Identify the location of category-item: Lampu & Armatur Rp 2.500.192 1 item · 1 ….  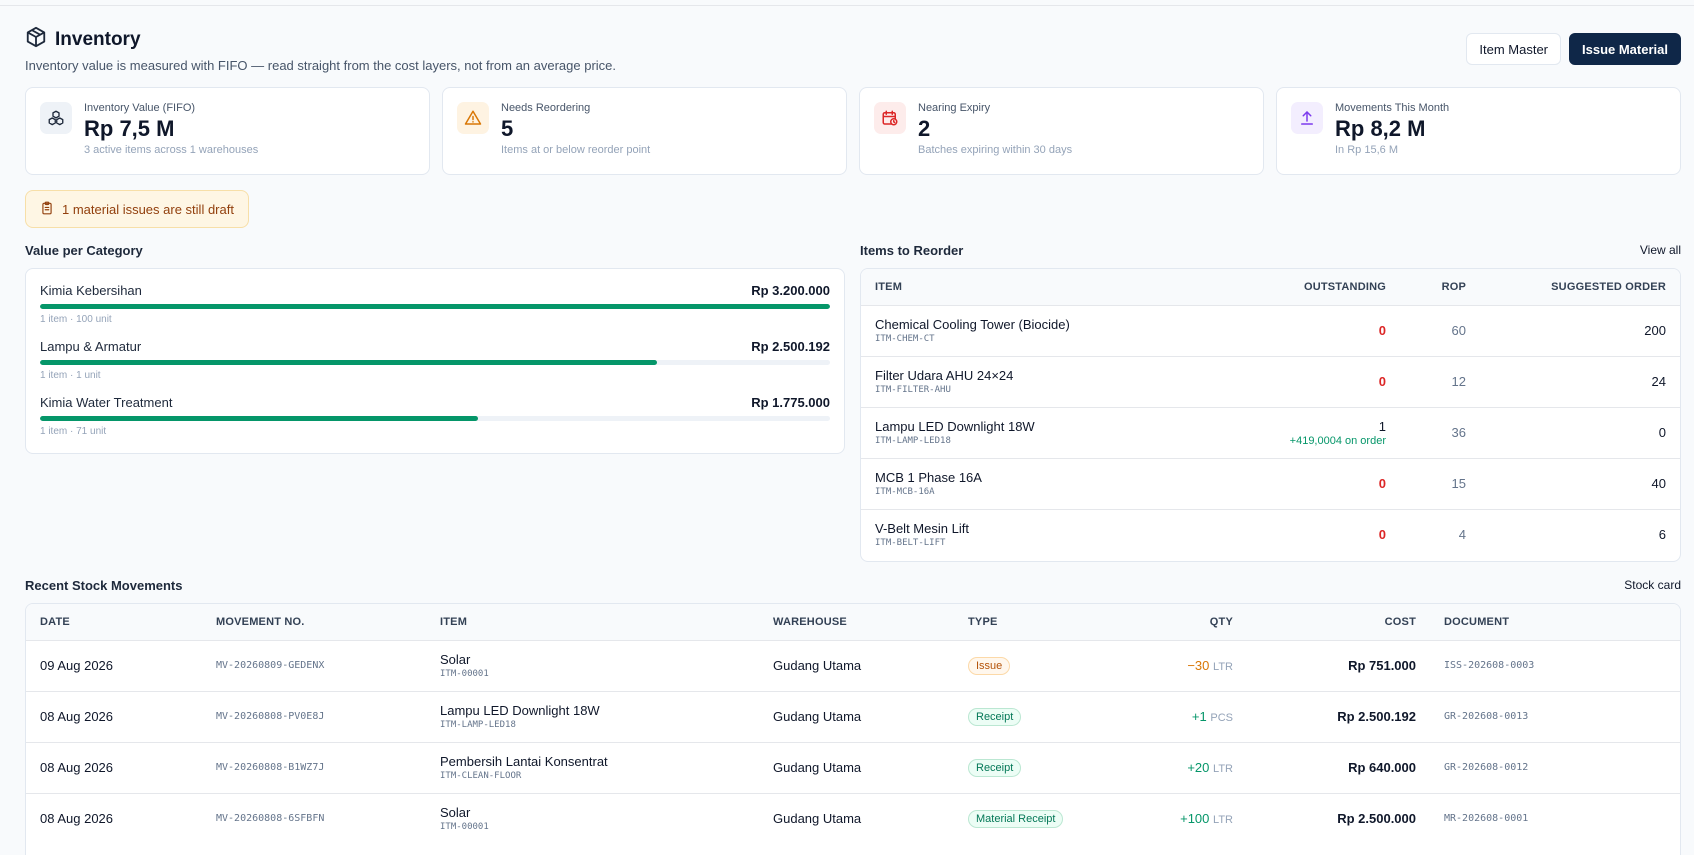
(435, 367).